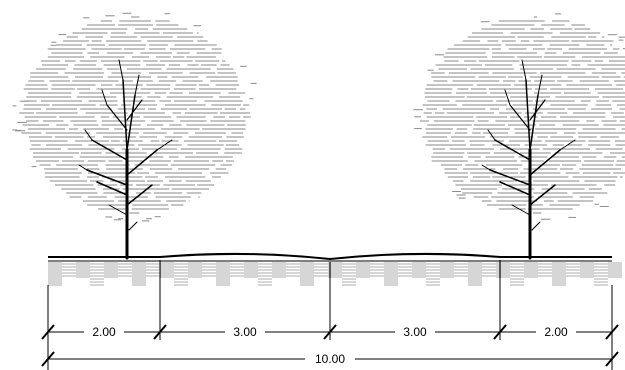  I want to click on dim-label-segment-2: 3.00, so click(245, 332).